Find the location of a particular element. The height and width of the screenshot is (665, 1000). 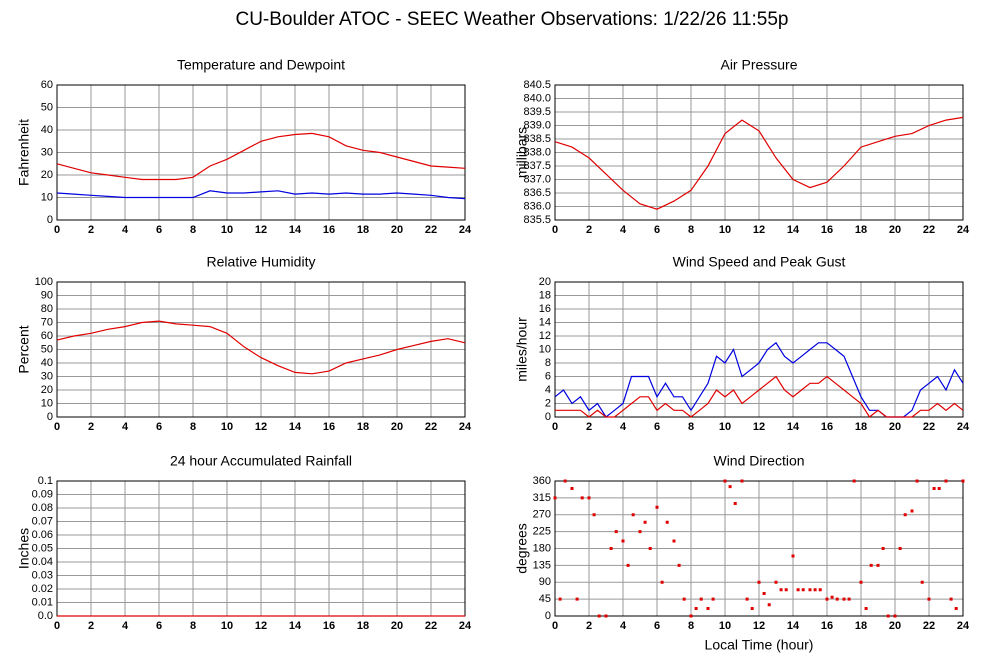

y-axis-label: Fahrenheit is located at coordinates (24, 152).